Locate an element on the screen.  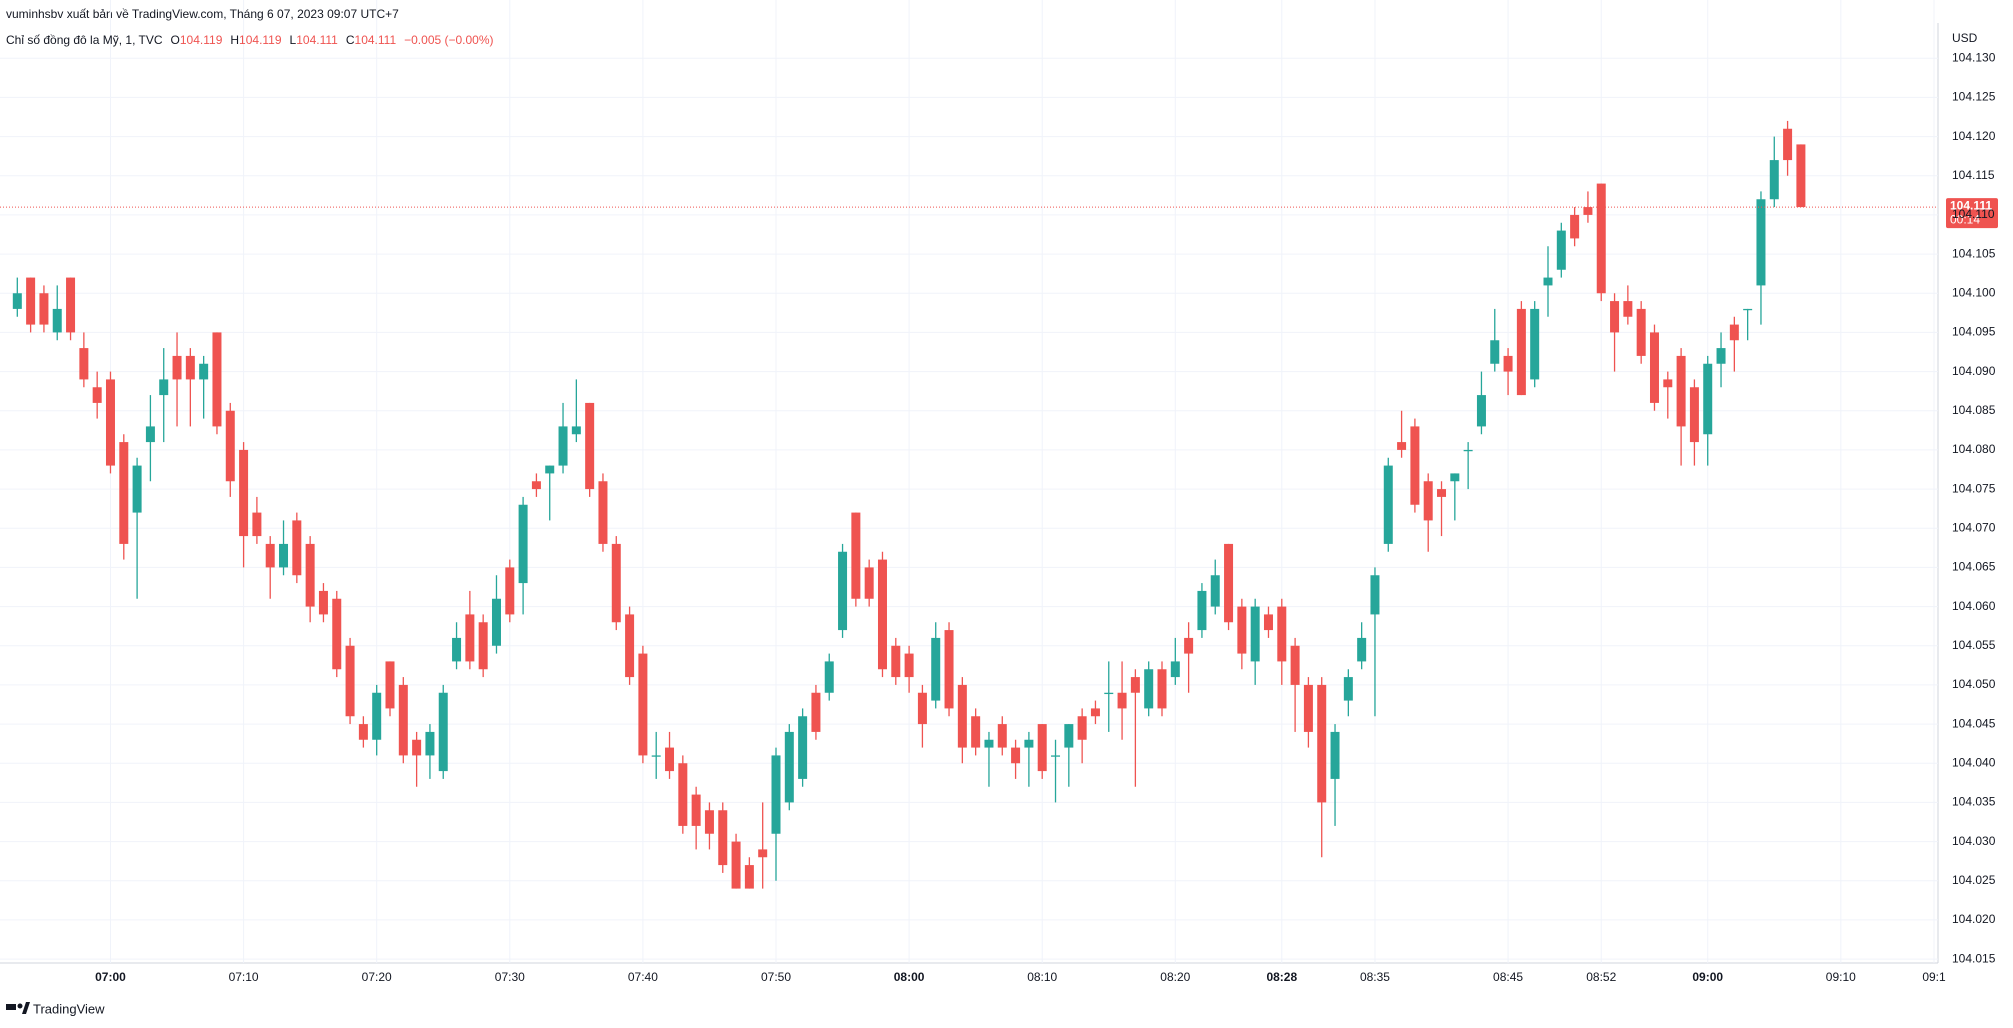
y-tick-label: 104.055 is located at coordinates (1974, 645).